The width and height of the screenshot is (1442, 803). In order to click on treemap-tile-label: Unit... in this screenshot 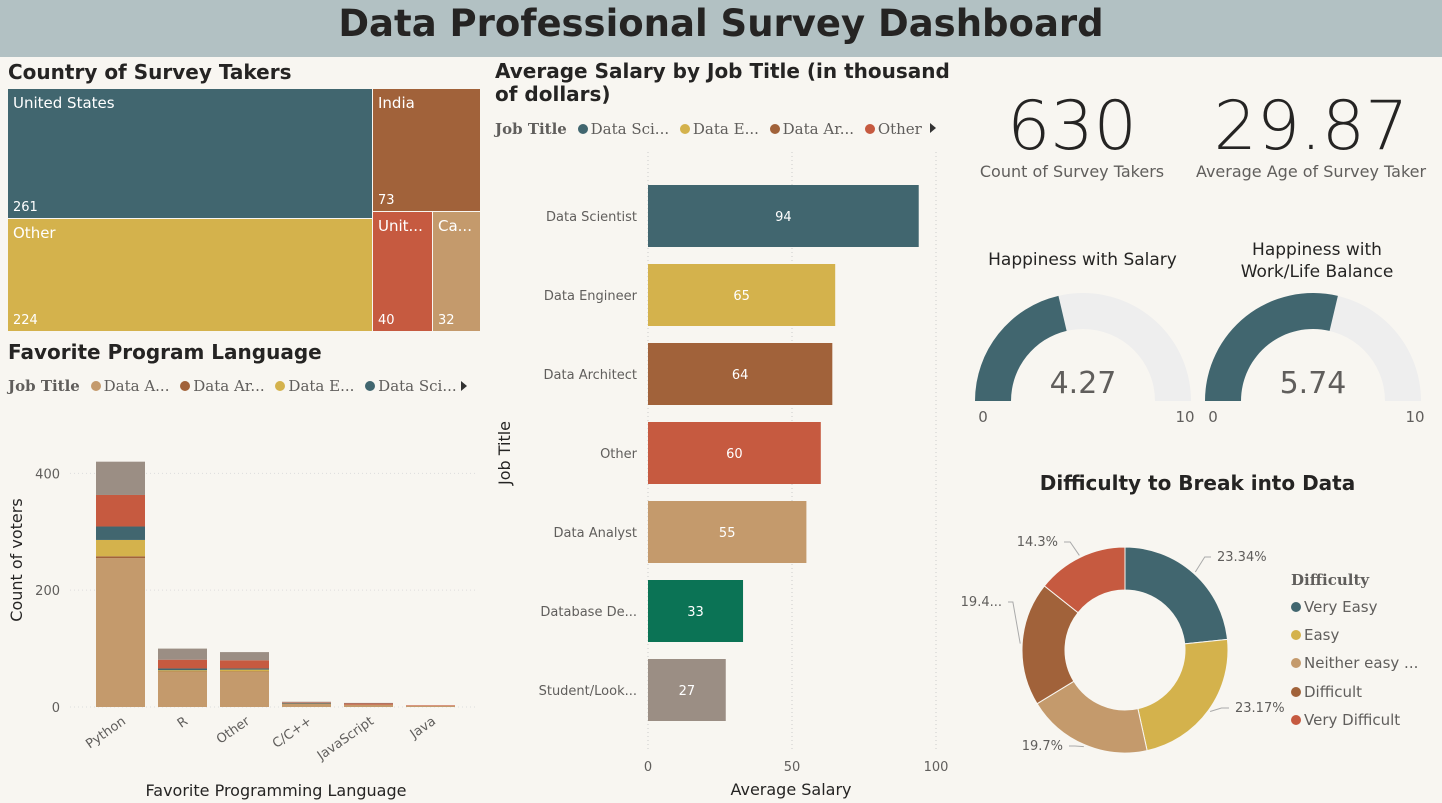, I will do `click(400, 226)`.